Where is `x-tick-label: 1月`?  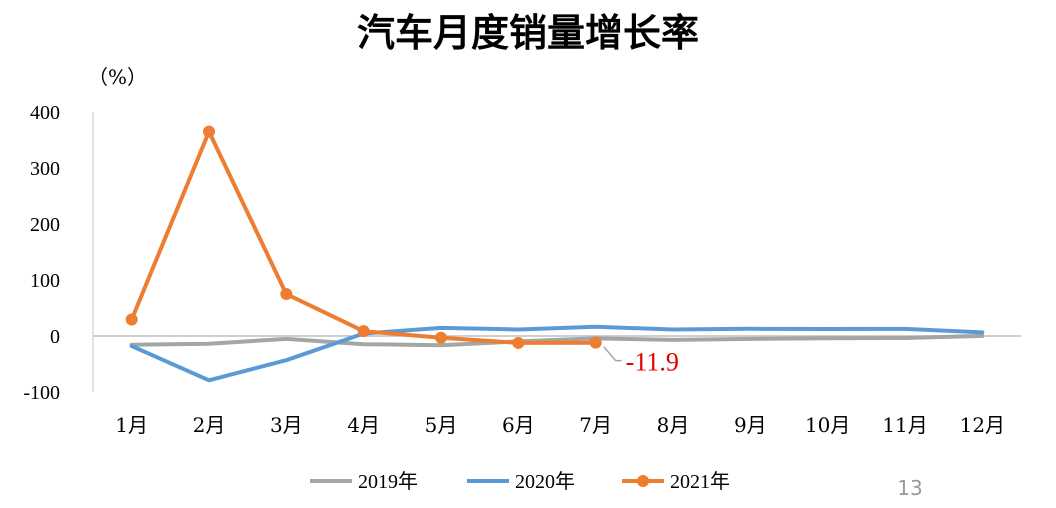
x-tick-label: 1月 is located at coordinates (131, 425).